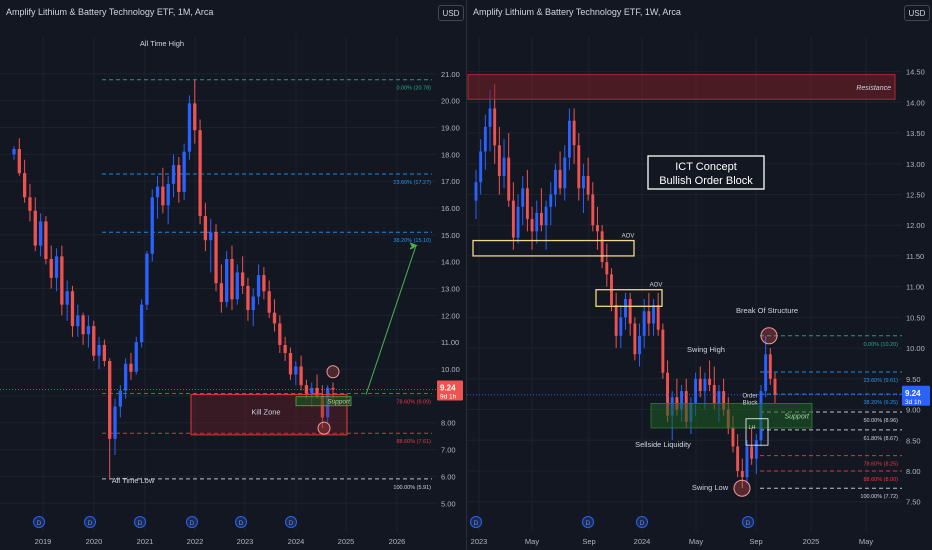 This screenshot has width=932, height=550. Describe the element at coordinates (466, 275) in the screenshot. I see `pane-divider` at that location.